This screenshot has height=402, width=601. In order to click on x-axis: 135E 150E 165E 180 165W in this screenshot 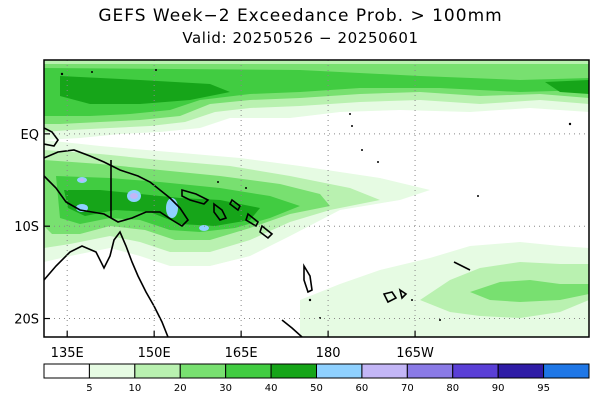, I will do `click(242, 346)`.